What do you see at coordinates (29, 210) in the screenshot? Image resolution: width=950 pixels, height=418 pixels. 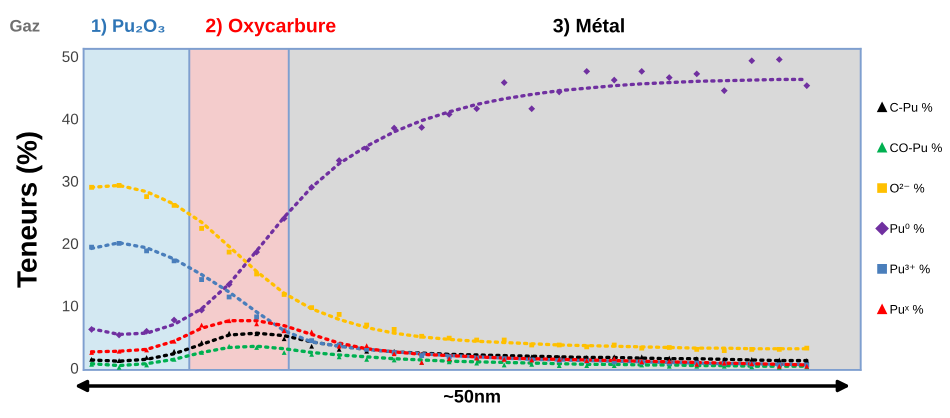 I see `y-axis-title: Teneurs (%)` at bounding box center [29, 210].